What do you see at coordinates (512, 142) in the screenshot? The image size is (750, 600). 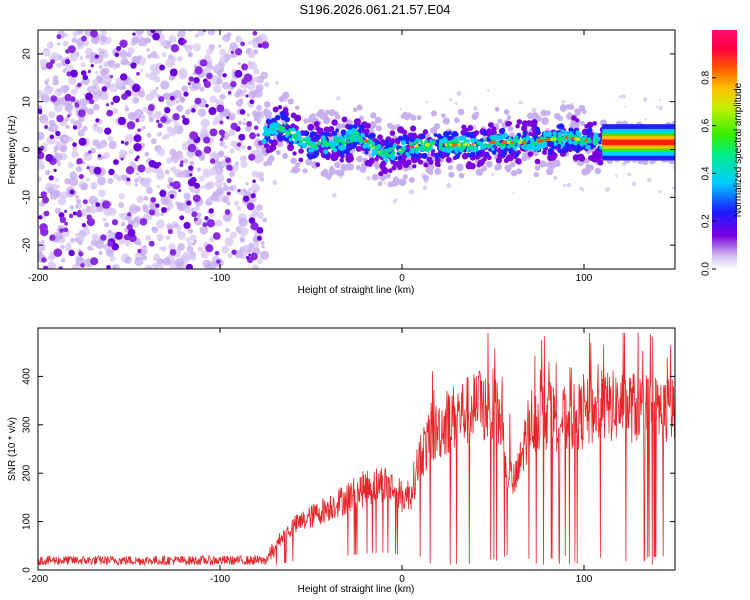 I see `ridge-hot` at bounding box center [512, 142].